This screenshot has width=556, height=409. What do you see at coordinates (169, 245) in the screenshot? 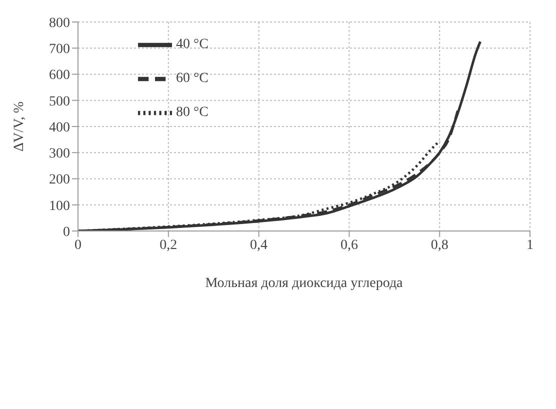
I see `x-tick-label: 0,2` at bounding box center [169, 245].